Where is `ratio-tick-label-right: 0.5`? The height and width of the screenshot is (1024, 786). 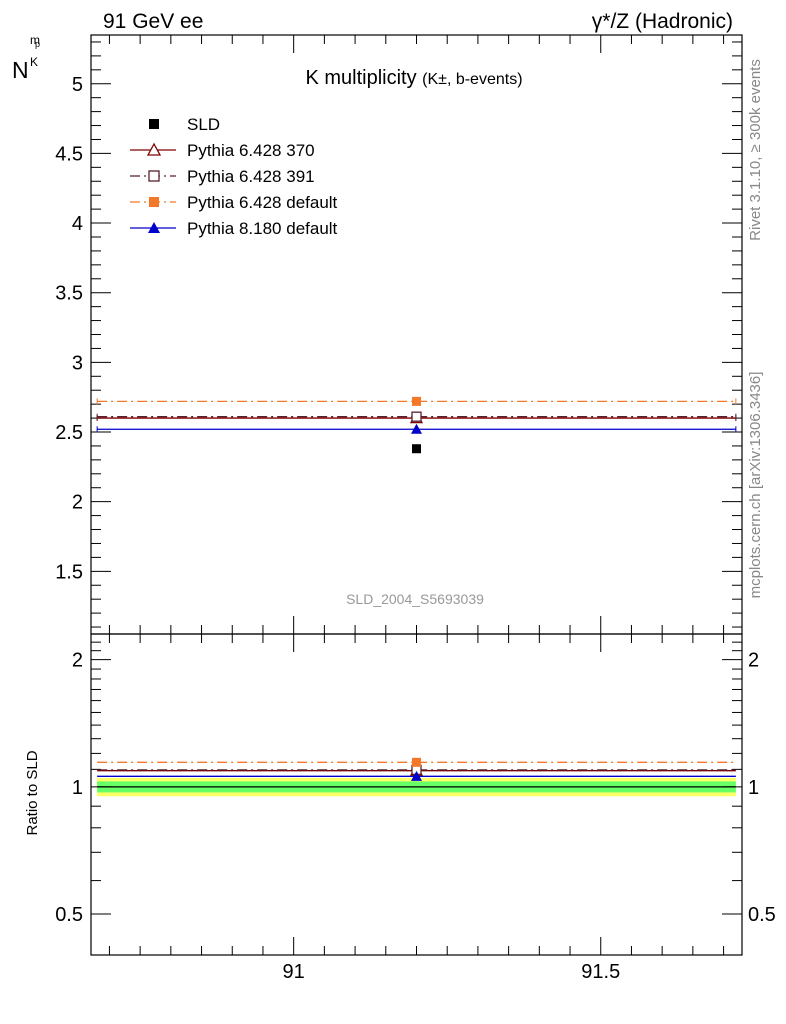 ratio-tick-label-right: 0.5 is located at coordinates (762, 915).